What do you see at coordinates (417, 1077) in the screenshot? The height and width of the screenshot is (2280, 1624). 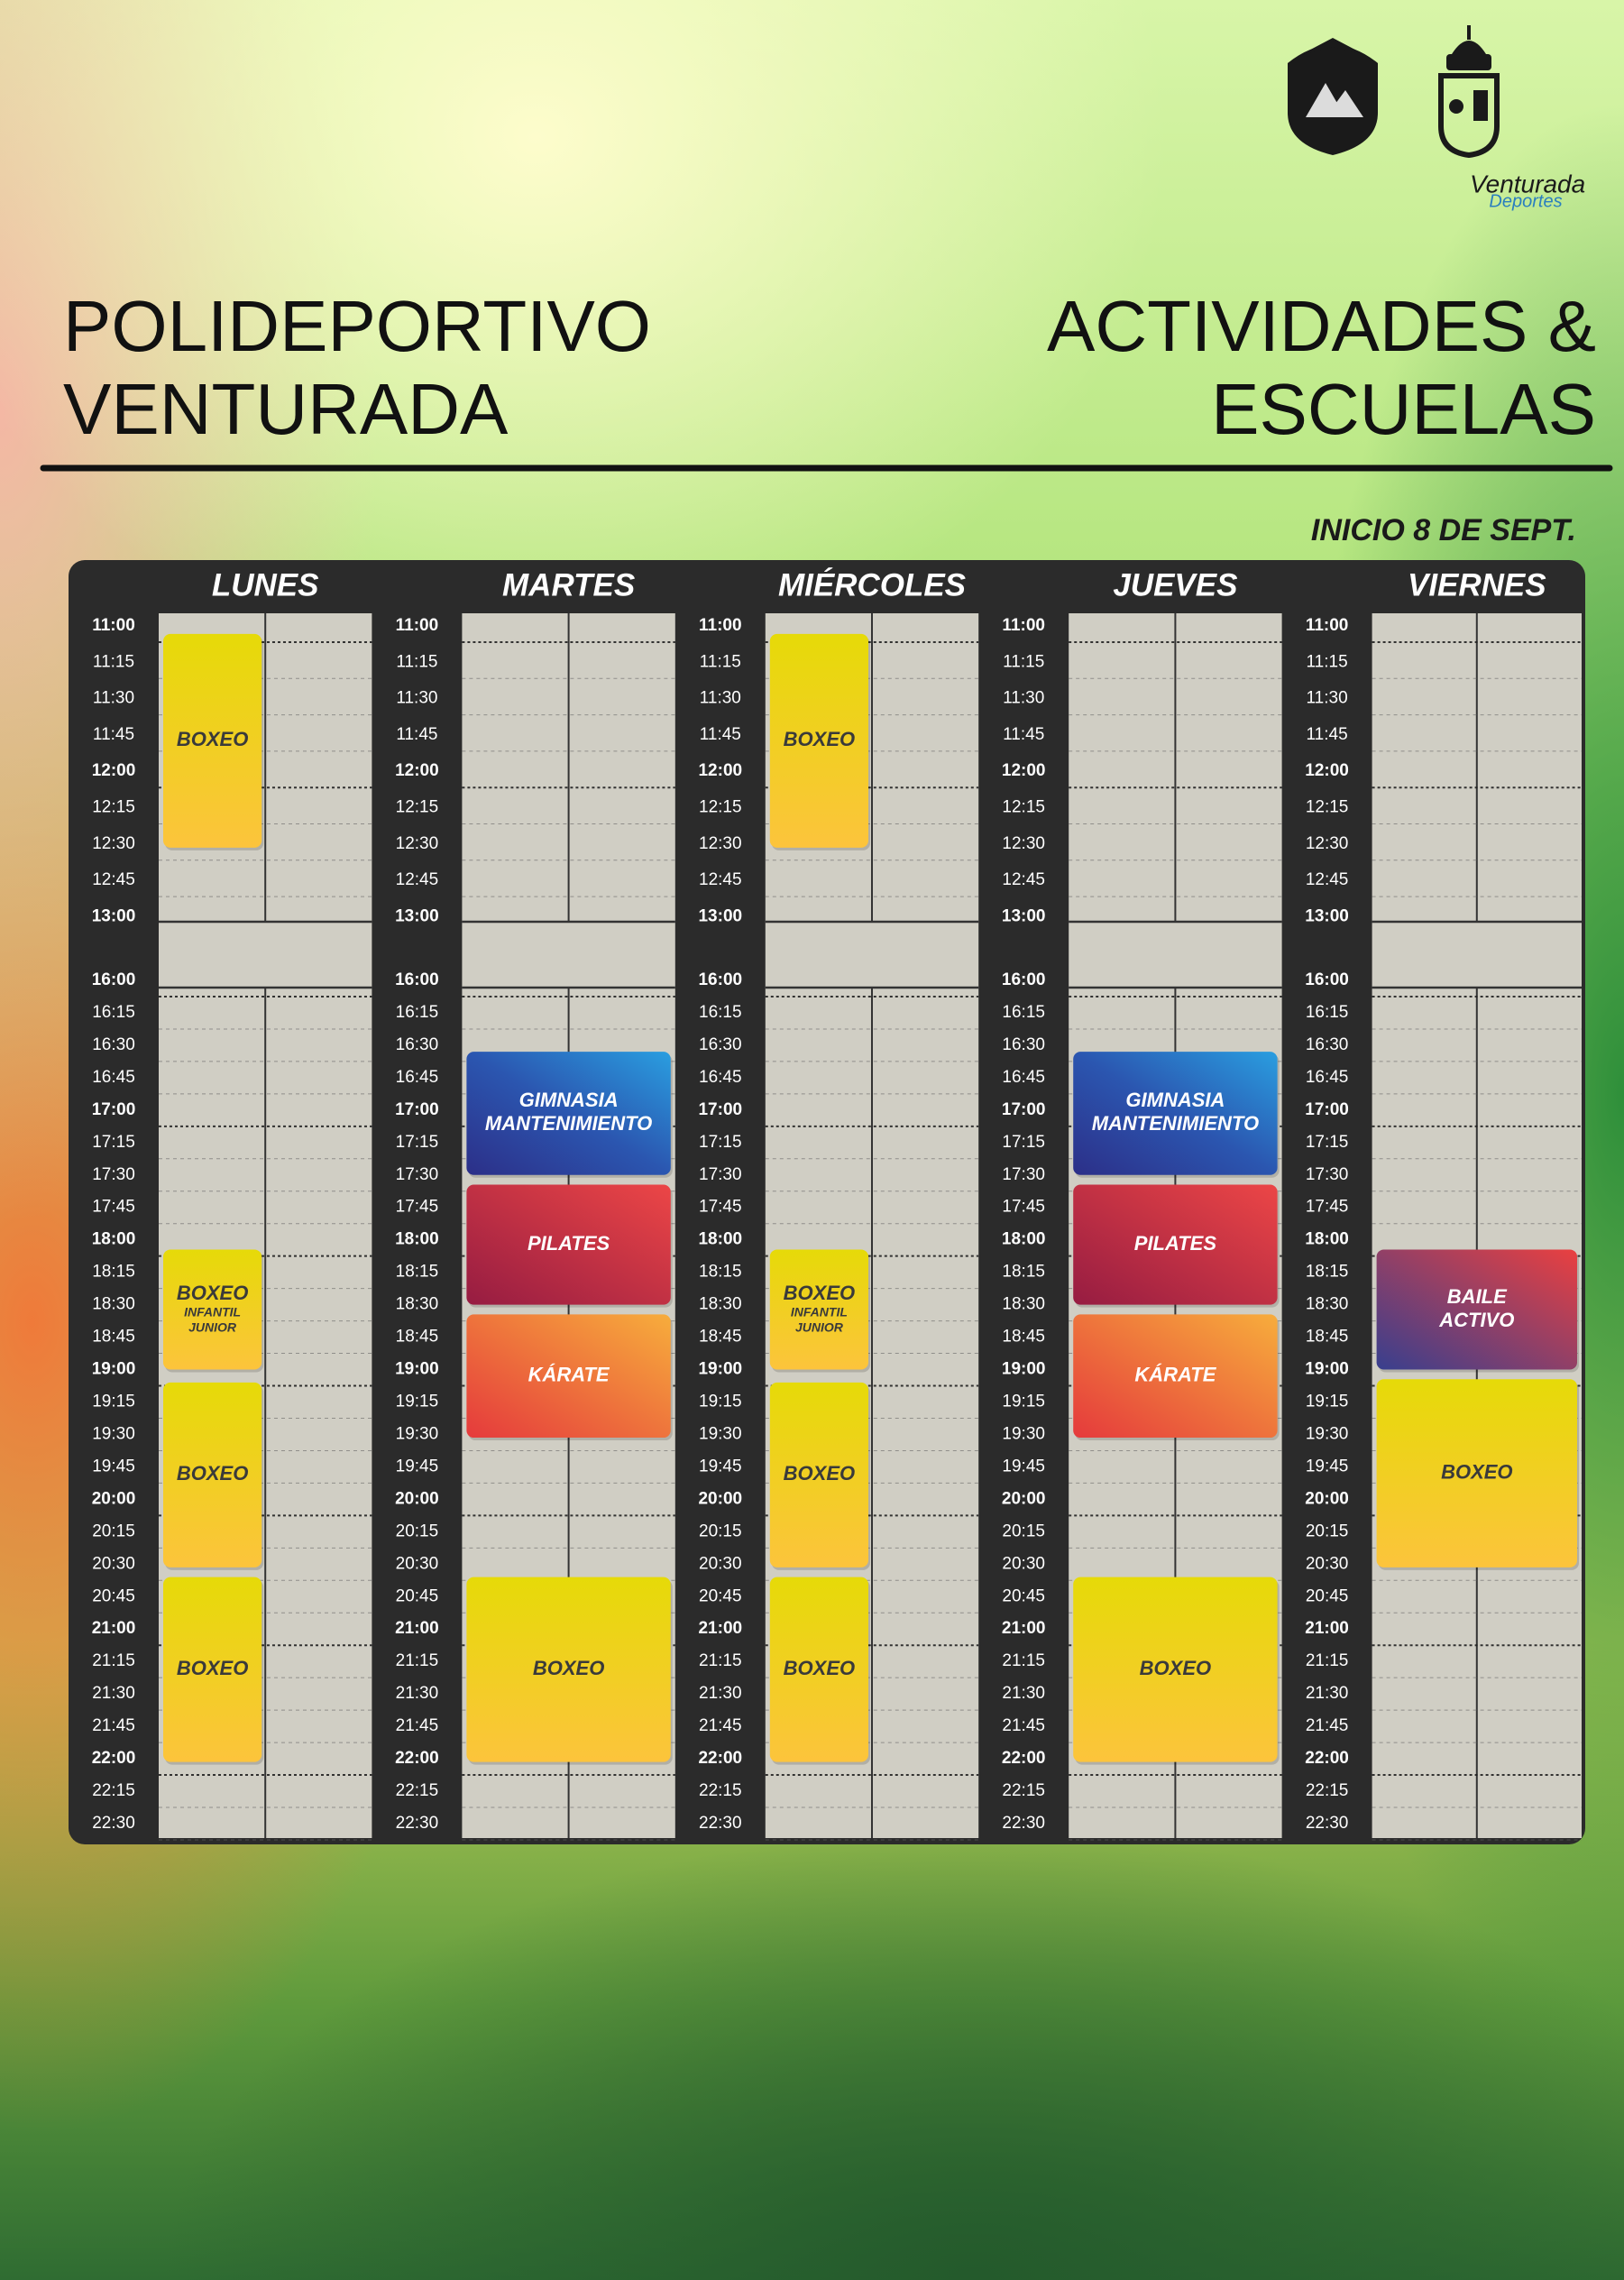 I see `time-label: 16:45` at bounding box center [417, 1077].